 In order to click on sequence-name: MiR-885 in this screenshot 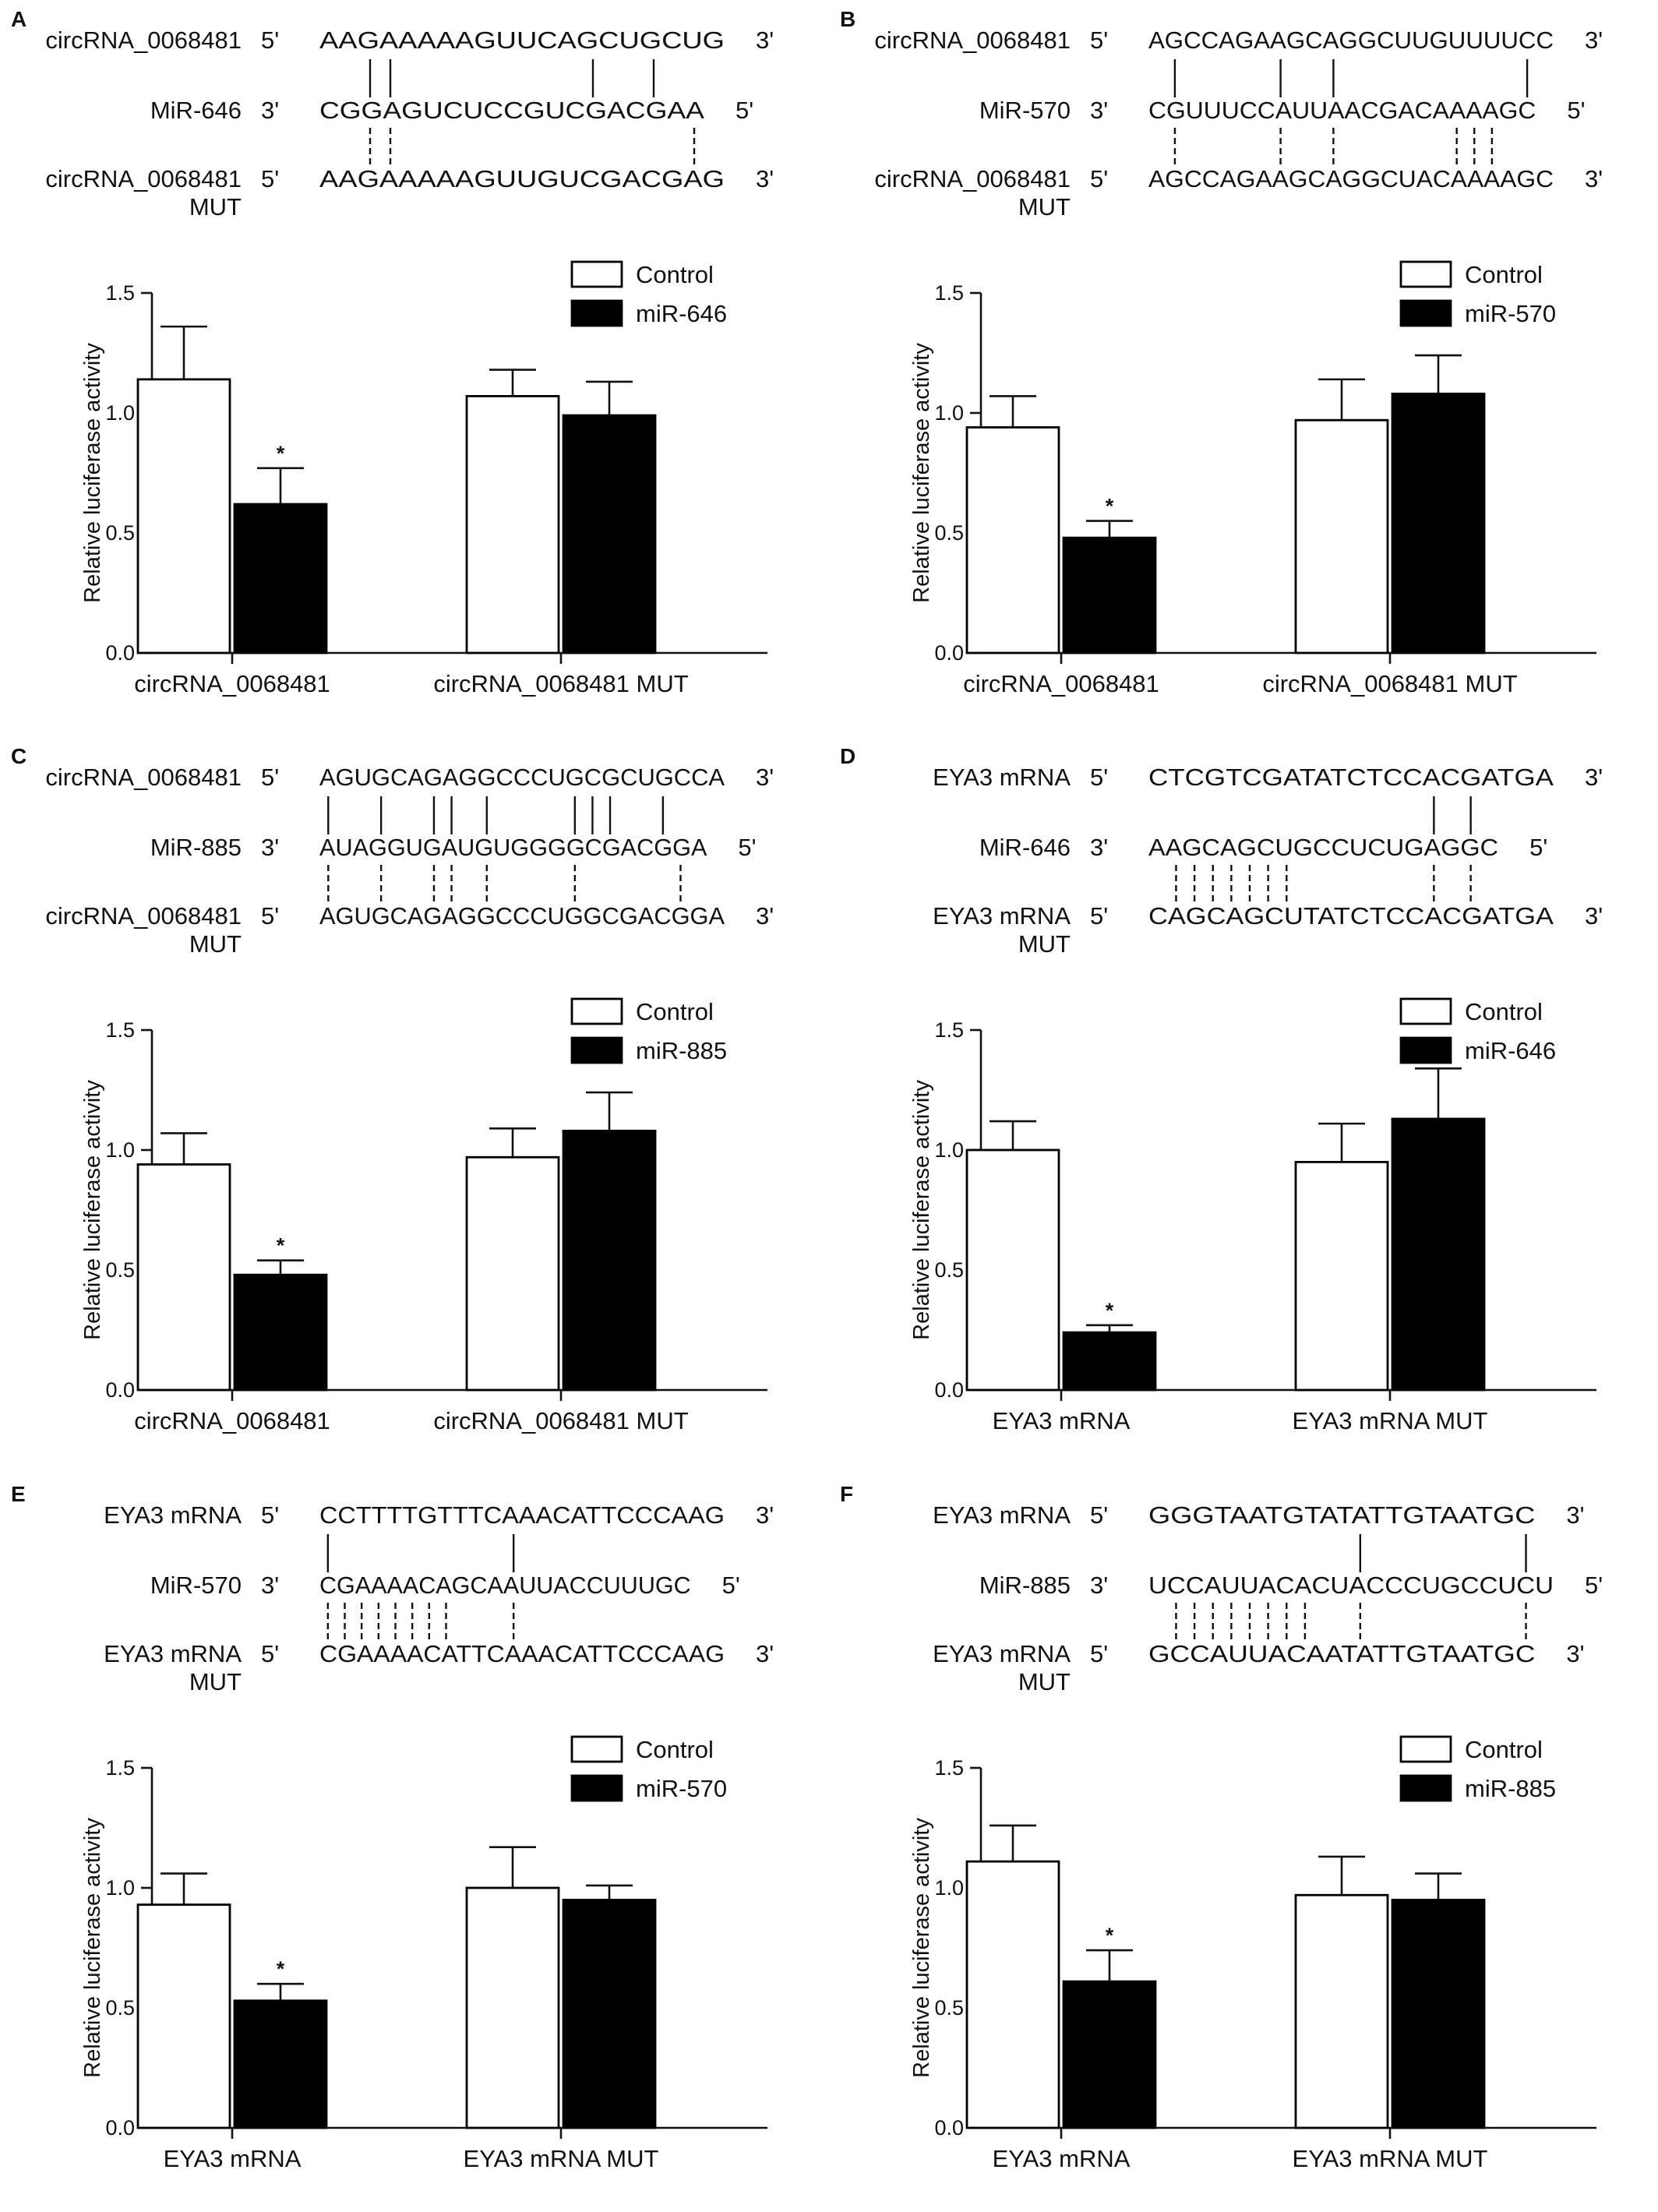, I will do `click(196, 847)`.